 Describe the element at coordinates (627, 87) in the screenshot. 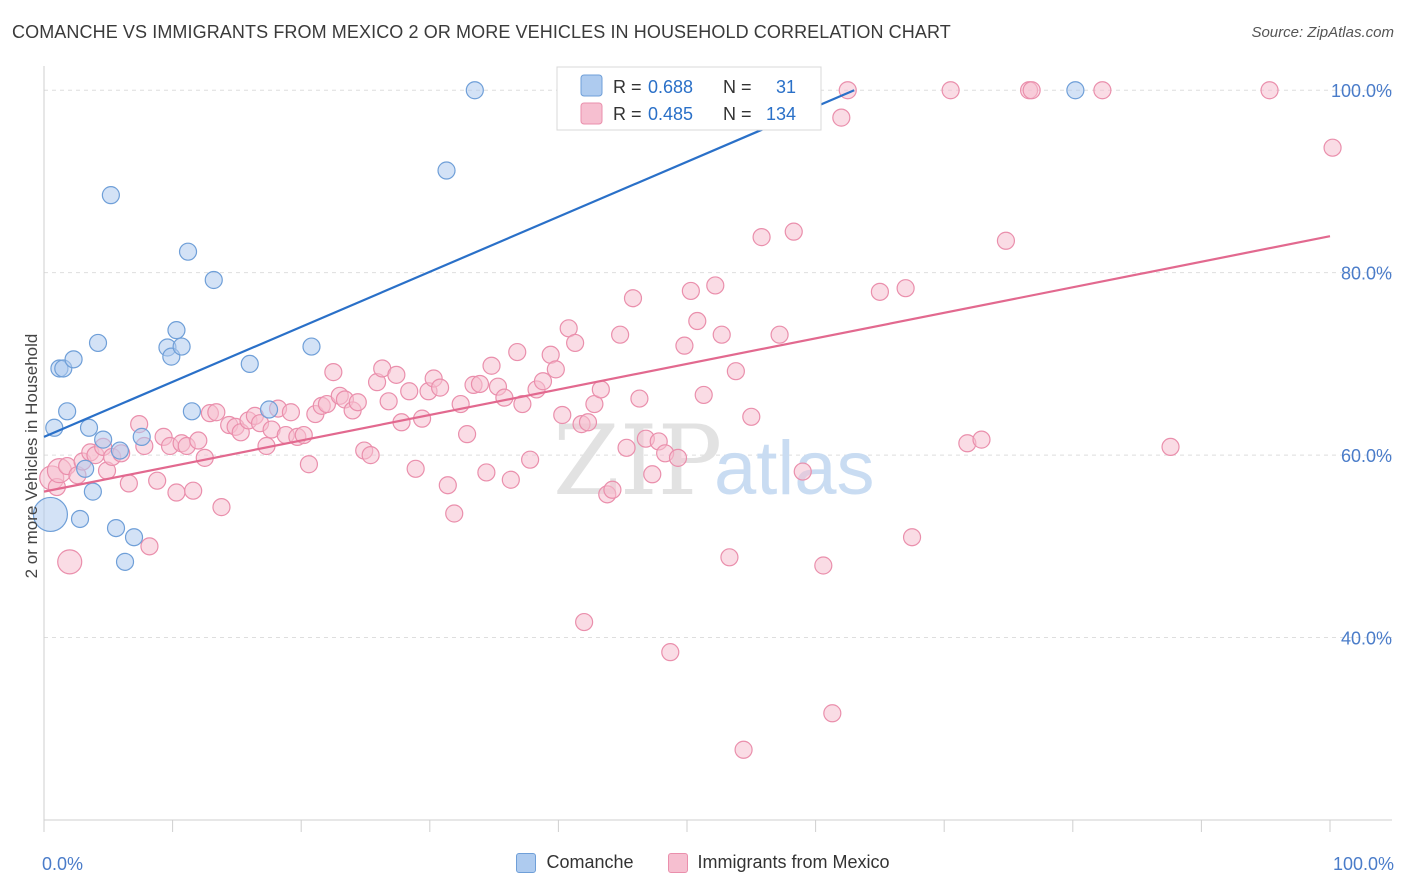

I see `stats-r-label-comanche: R =` at that location.